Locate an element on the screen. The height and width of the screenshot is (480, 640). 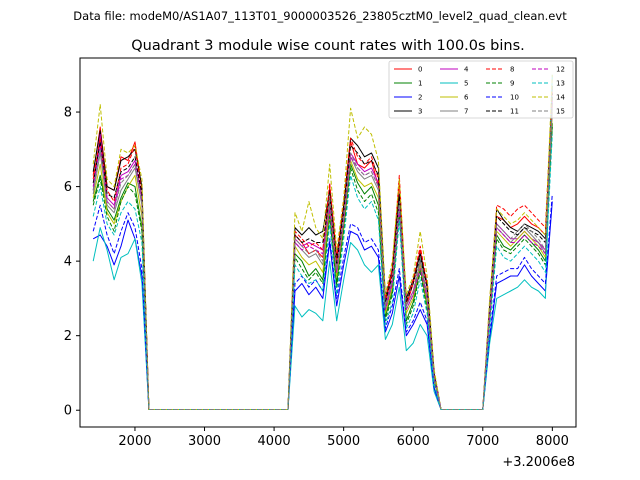
x-axis: 2000 3000 4000 5000 6000 7000 8000 is located at coordinates (343, 438).